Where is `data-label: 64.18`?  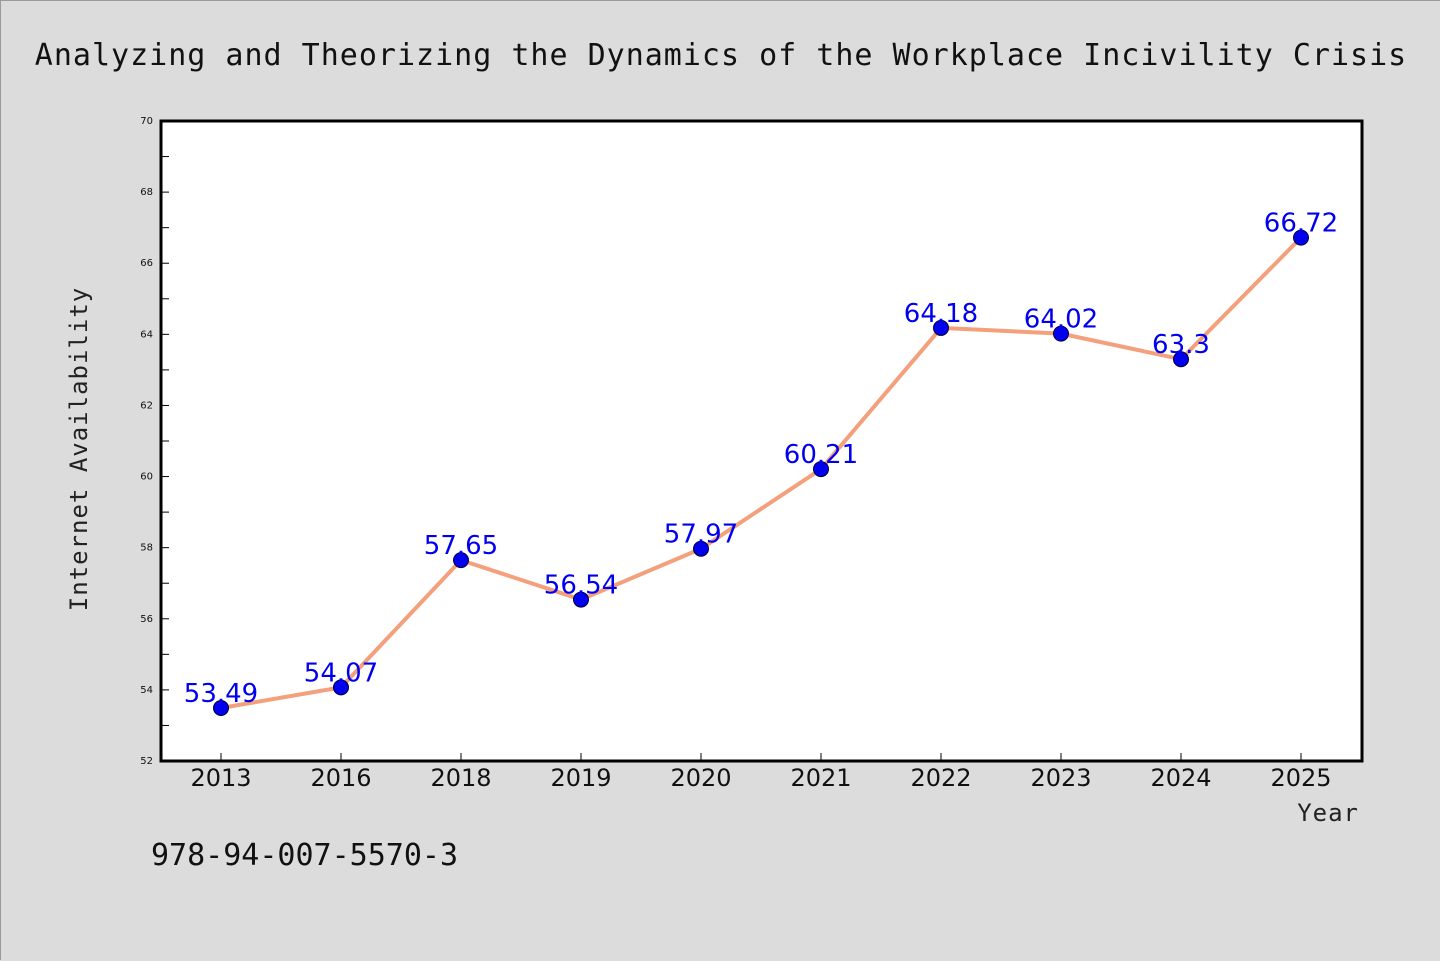
data-label: 64.18 is located at coordinates (941, 314).